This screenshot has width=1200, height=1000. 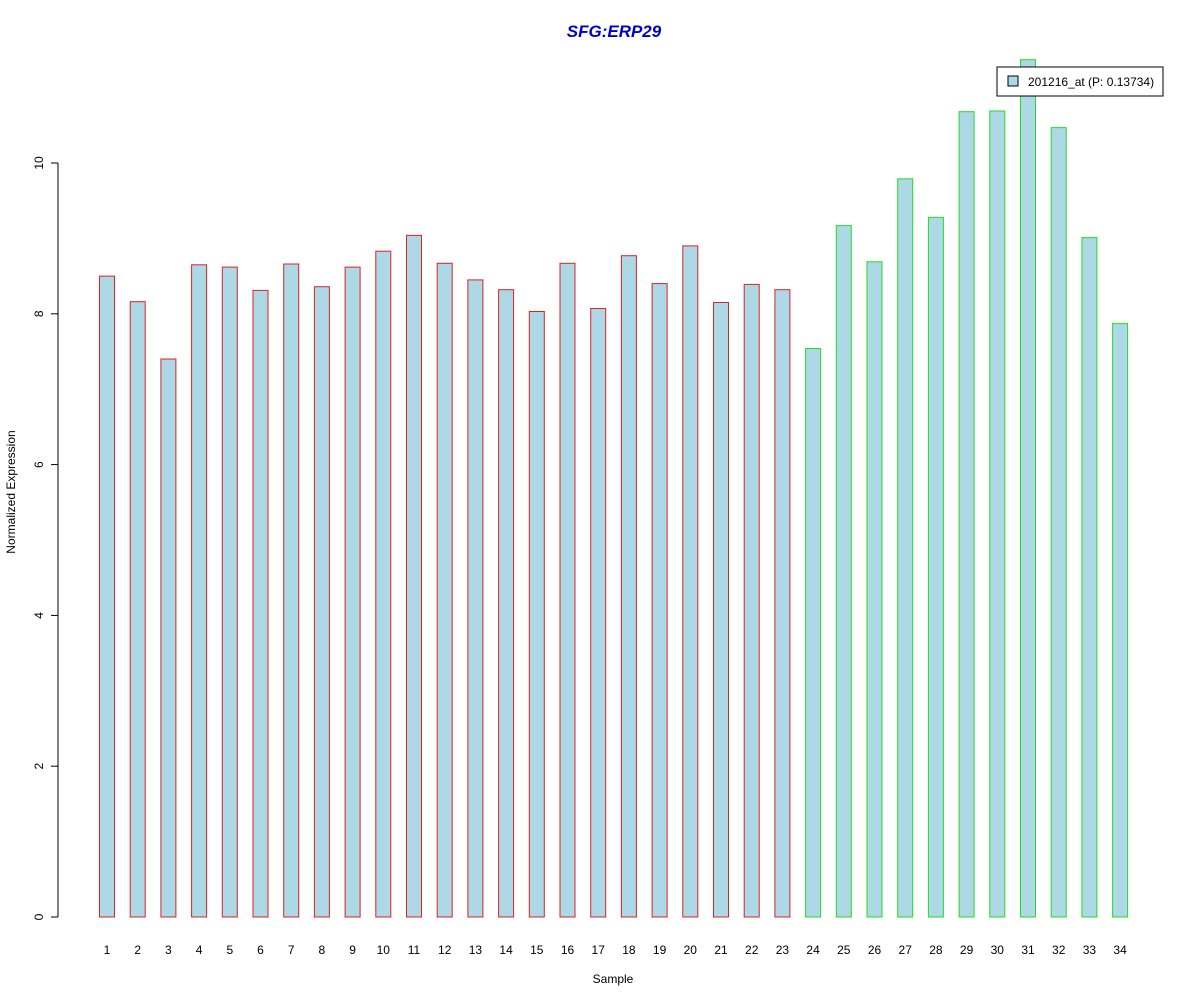 I want to click on x-tick-label: 22, so click(x=752, y=950).